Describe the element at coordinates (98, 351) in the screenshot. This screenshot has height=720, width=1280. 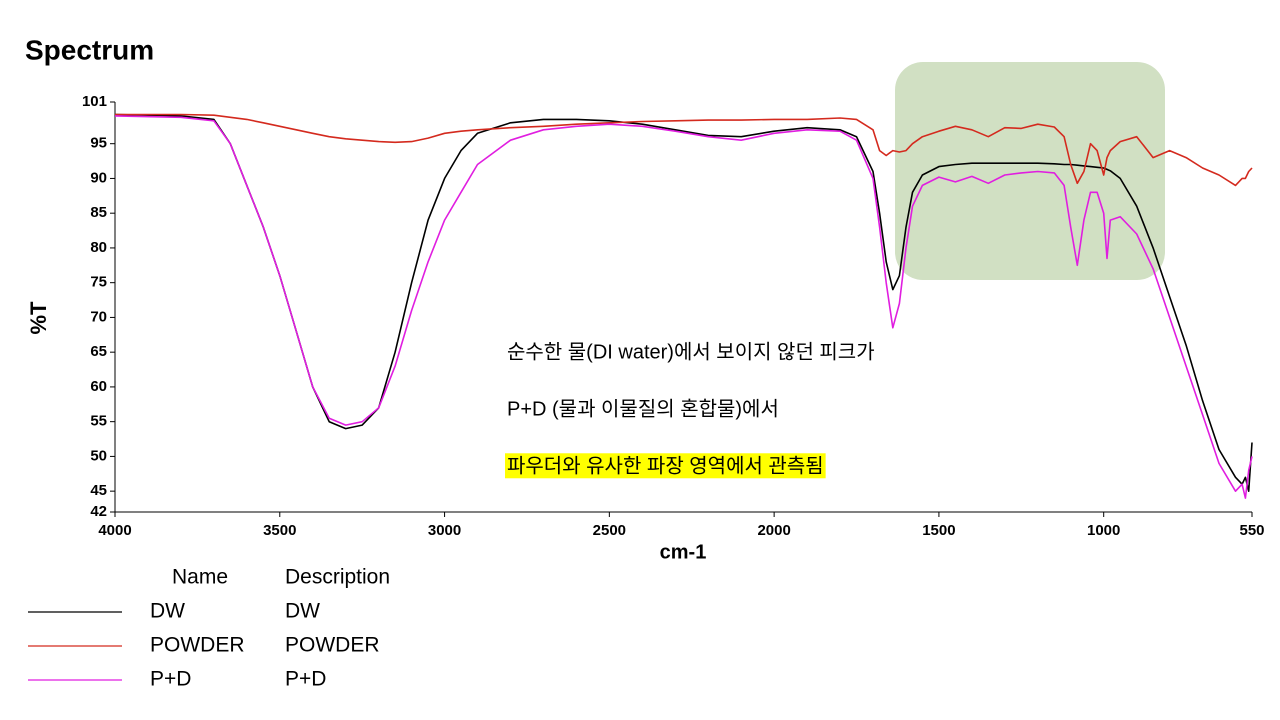
I see `y-tick-label: 65` at that location.